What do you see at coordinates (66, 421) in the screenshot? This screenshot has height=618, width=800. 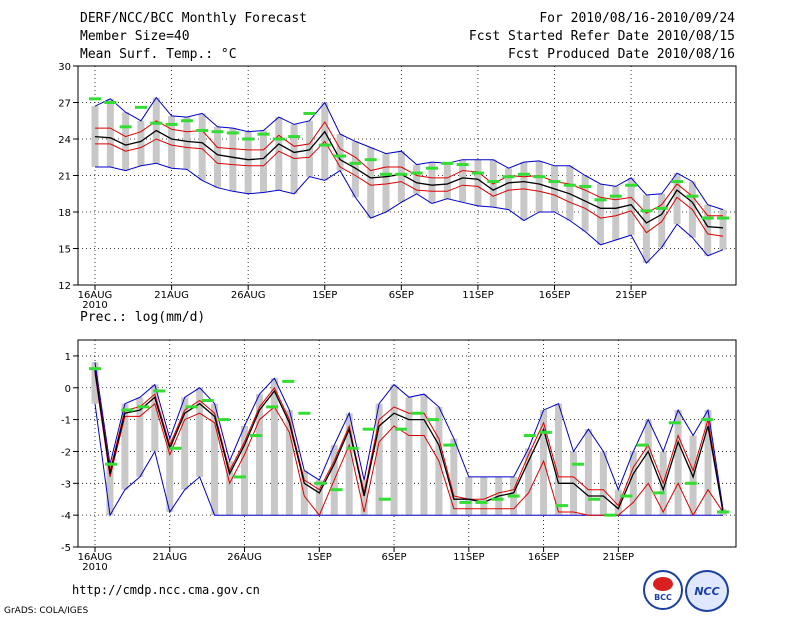 I see `p2-ytick-label: -1` at bounding box center [66, 421].